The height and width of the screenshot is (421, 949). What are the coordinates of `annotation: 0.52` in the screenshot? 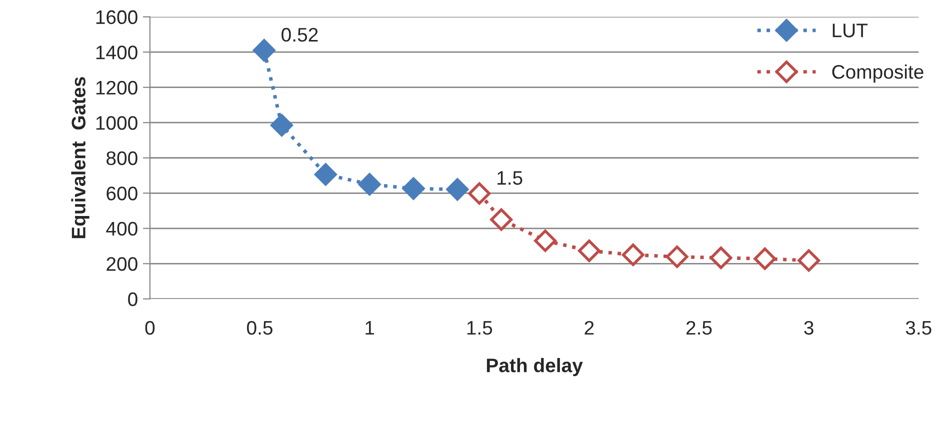 It's located at (300, 35).